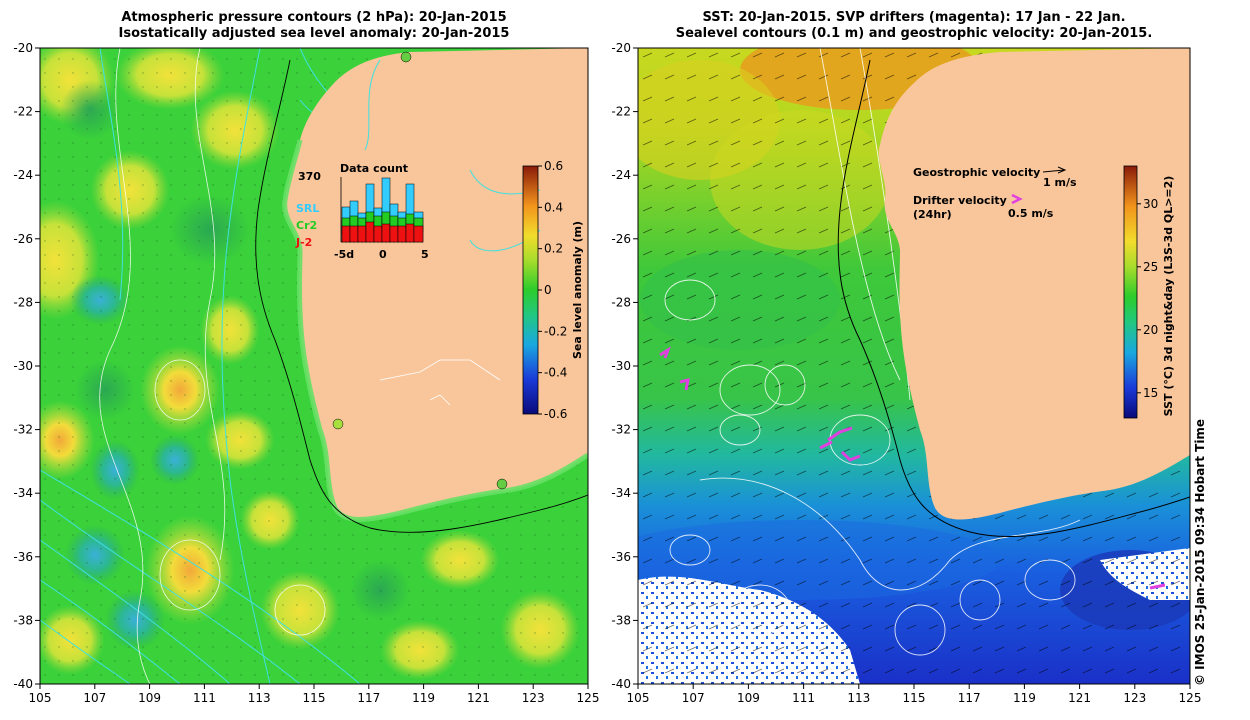  What do you see at coordinates (344, 254) in the screenshot?
I see `data-count-tick-neg5: -5d` at bounding box center [344, 254].